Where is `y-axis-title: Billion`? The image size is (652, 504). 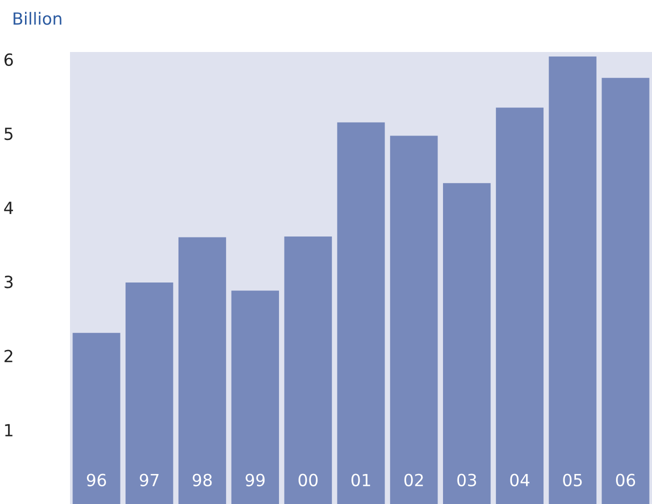 y-axis-title: Billion is located at coordinates (38, 18).